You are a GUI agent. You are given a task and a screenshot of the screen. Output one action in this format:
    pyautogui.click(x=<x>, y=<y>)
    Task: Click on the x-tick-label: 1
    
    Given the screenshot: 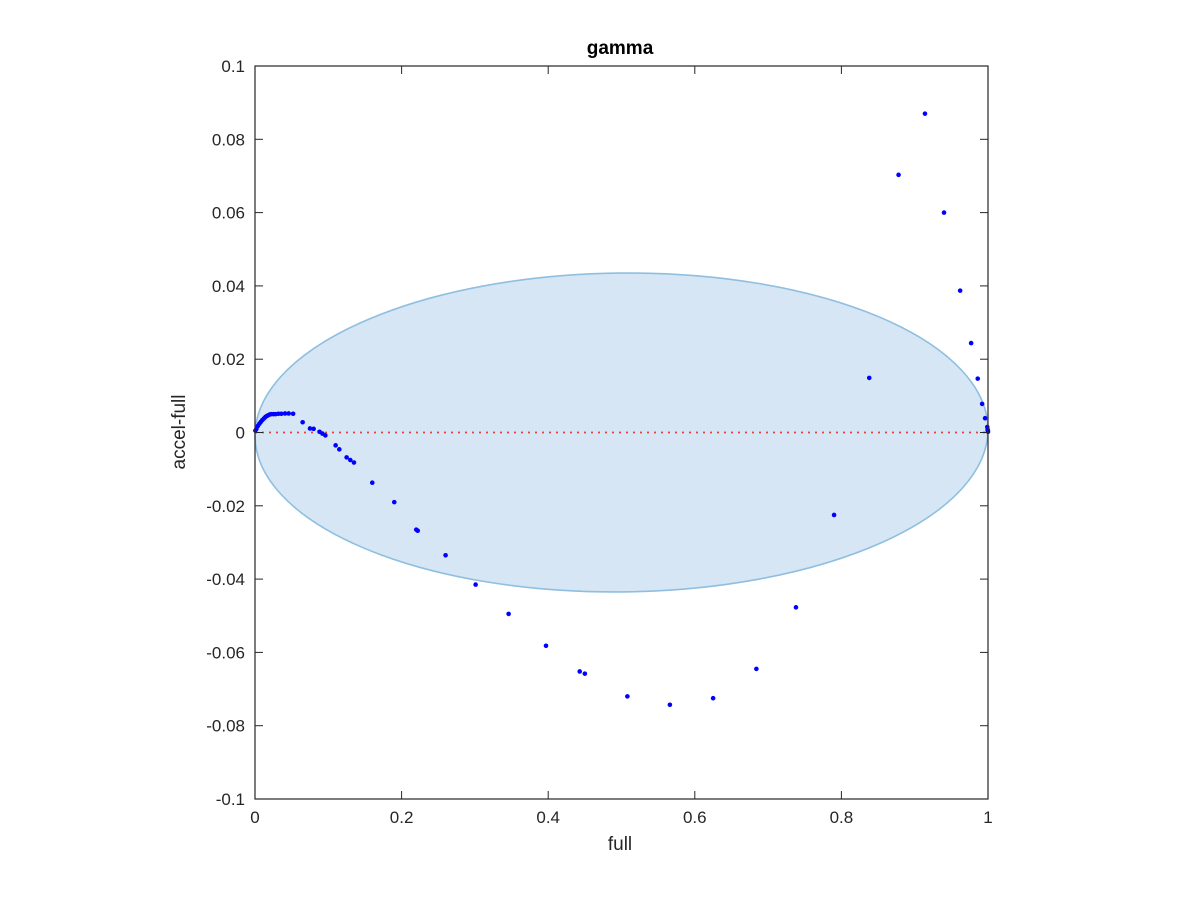 What is the action you would take?
    pyautogui.click(x=987, y=817)
    